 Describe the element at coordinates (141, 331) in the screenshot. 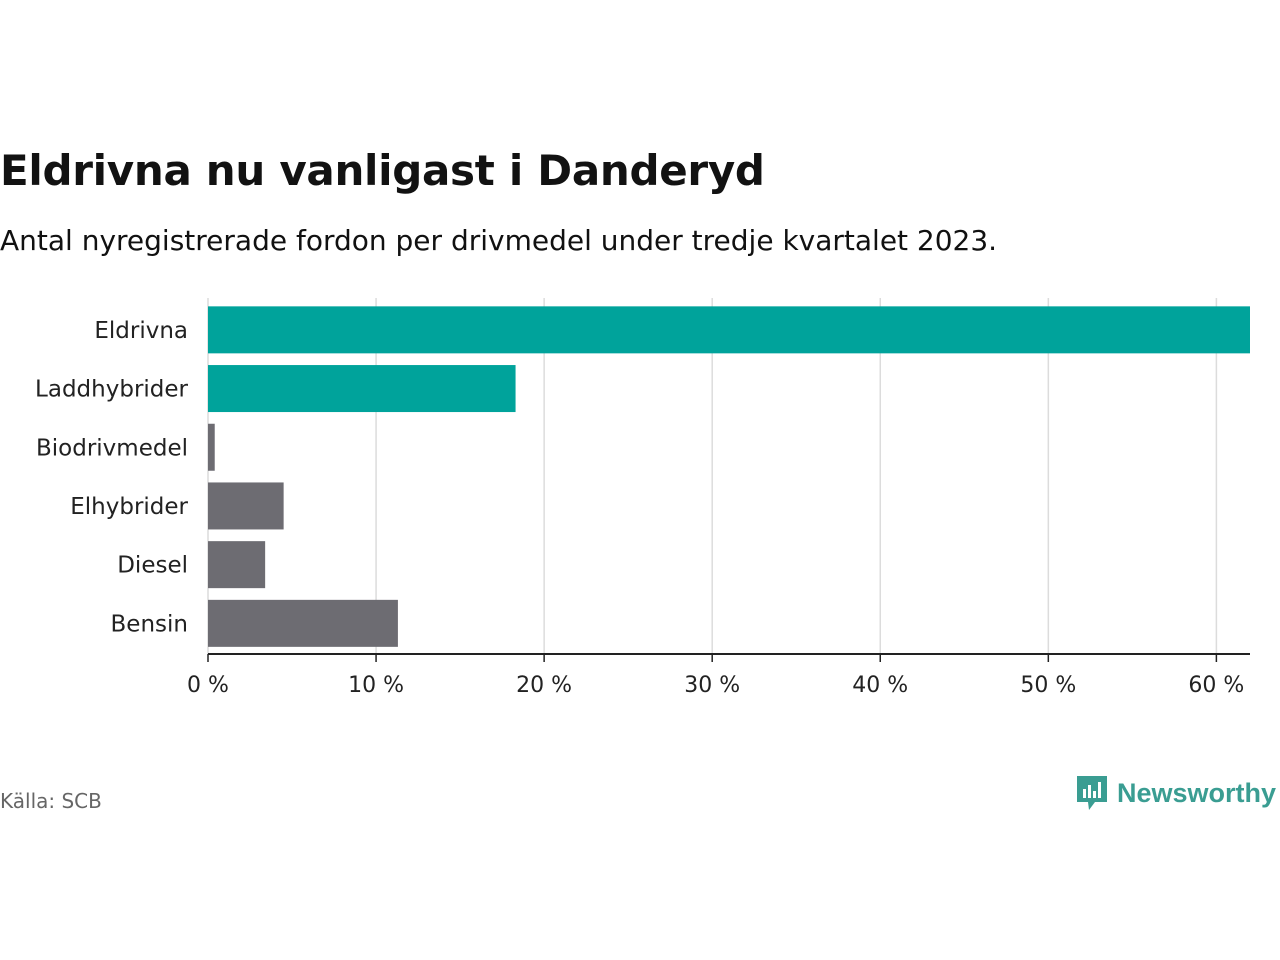

I see `category-label: Eldrivna` at that location.